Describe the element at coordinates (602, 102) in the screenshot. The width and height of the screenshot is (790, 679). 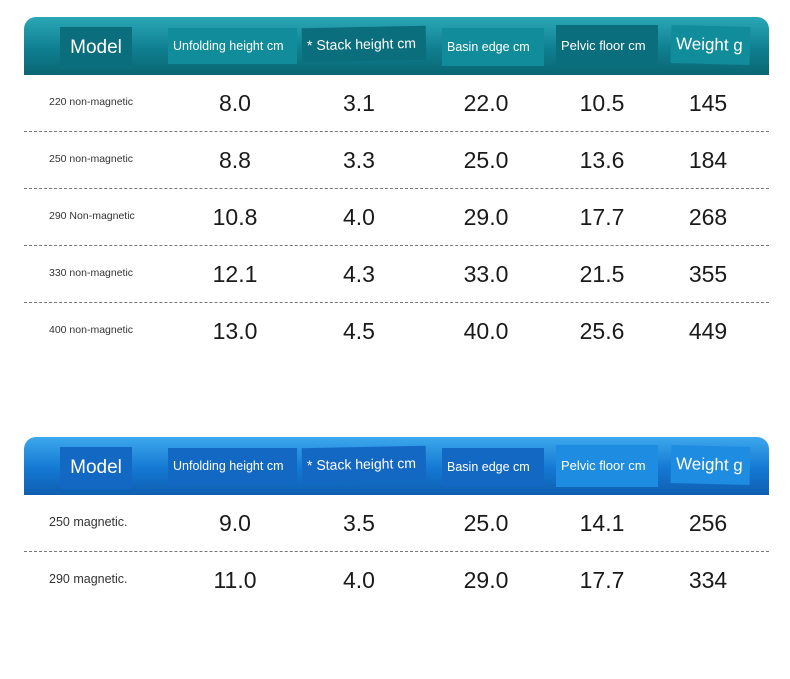
I see `pelvic-floor-cell: 10.5` at that location.